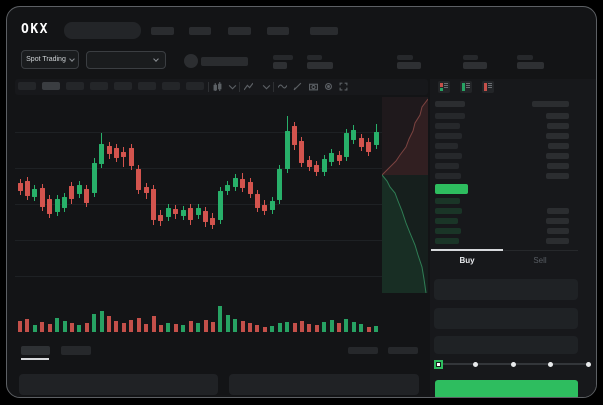 The height and width of the screenshot is (405, 603). What do you see at coordinates (467, 260) in the screenshot?
I see `tab-buy: Buy` at bounding box center [467, 260].